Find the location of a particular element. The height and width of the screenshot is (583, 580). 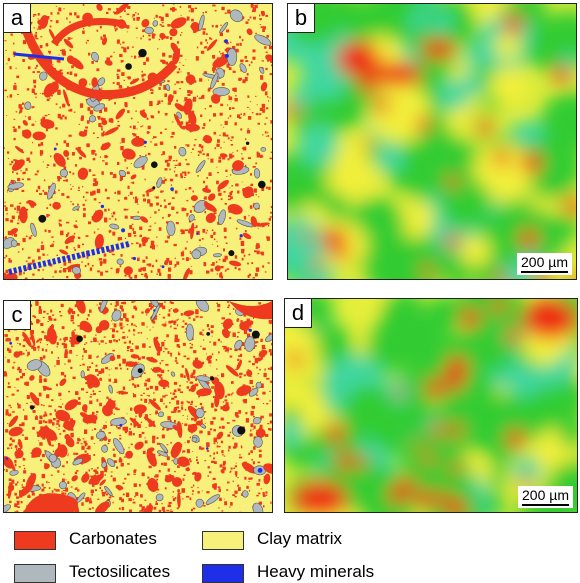

panel-label: d is located at coordinates (298, 313).